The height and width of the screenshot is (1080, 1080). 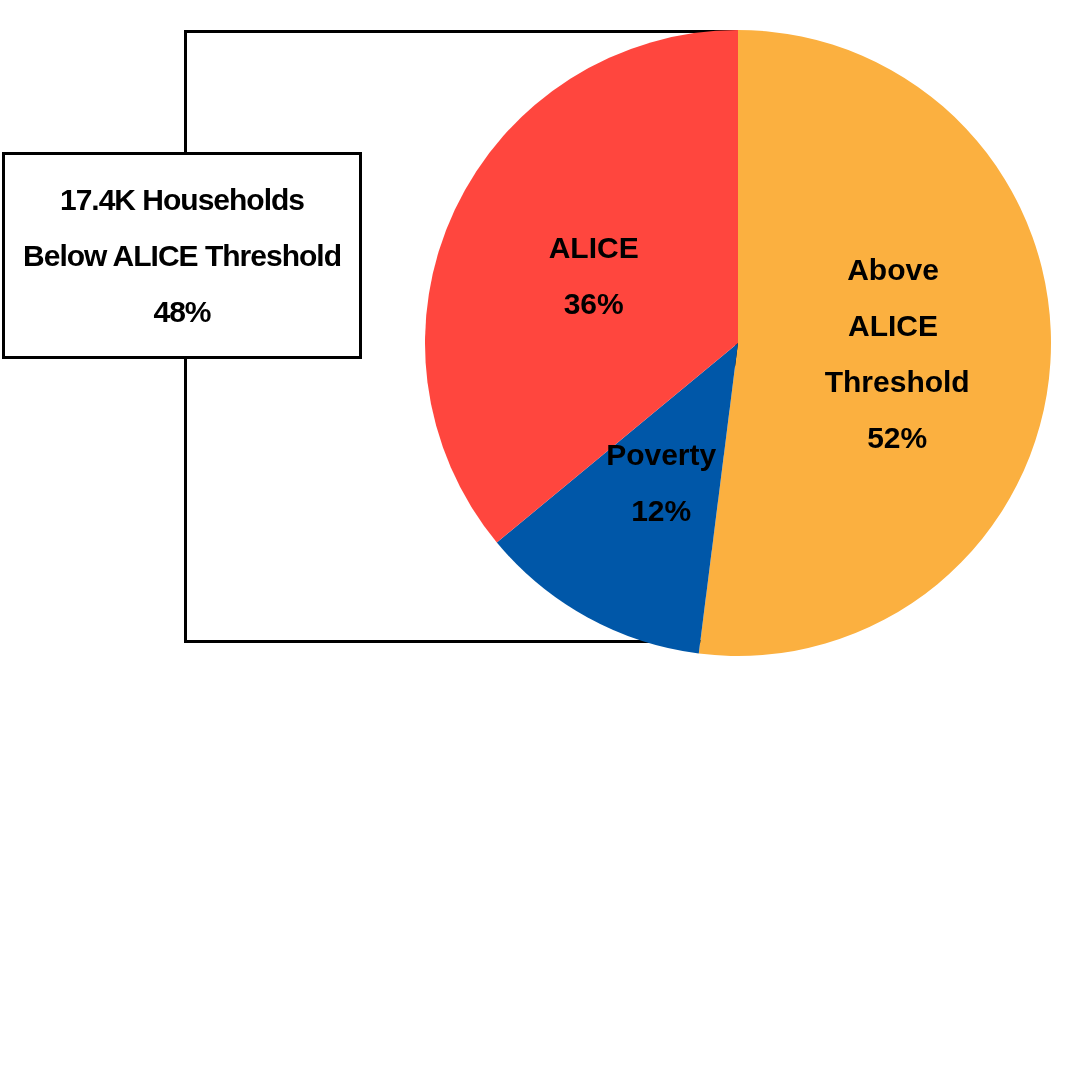 I want to click on slice-label: ALICE, so click(x=593, y=247).